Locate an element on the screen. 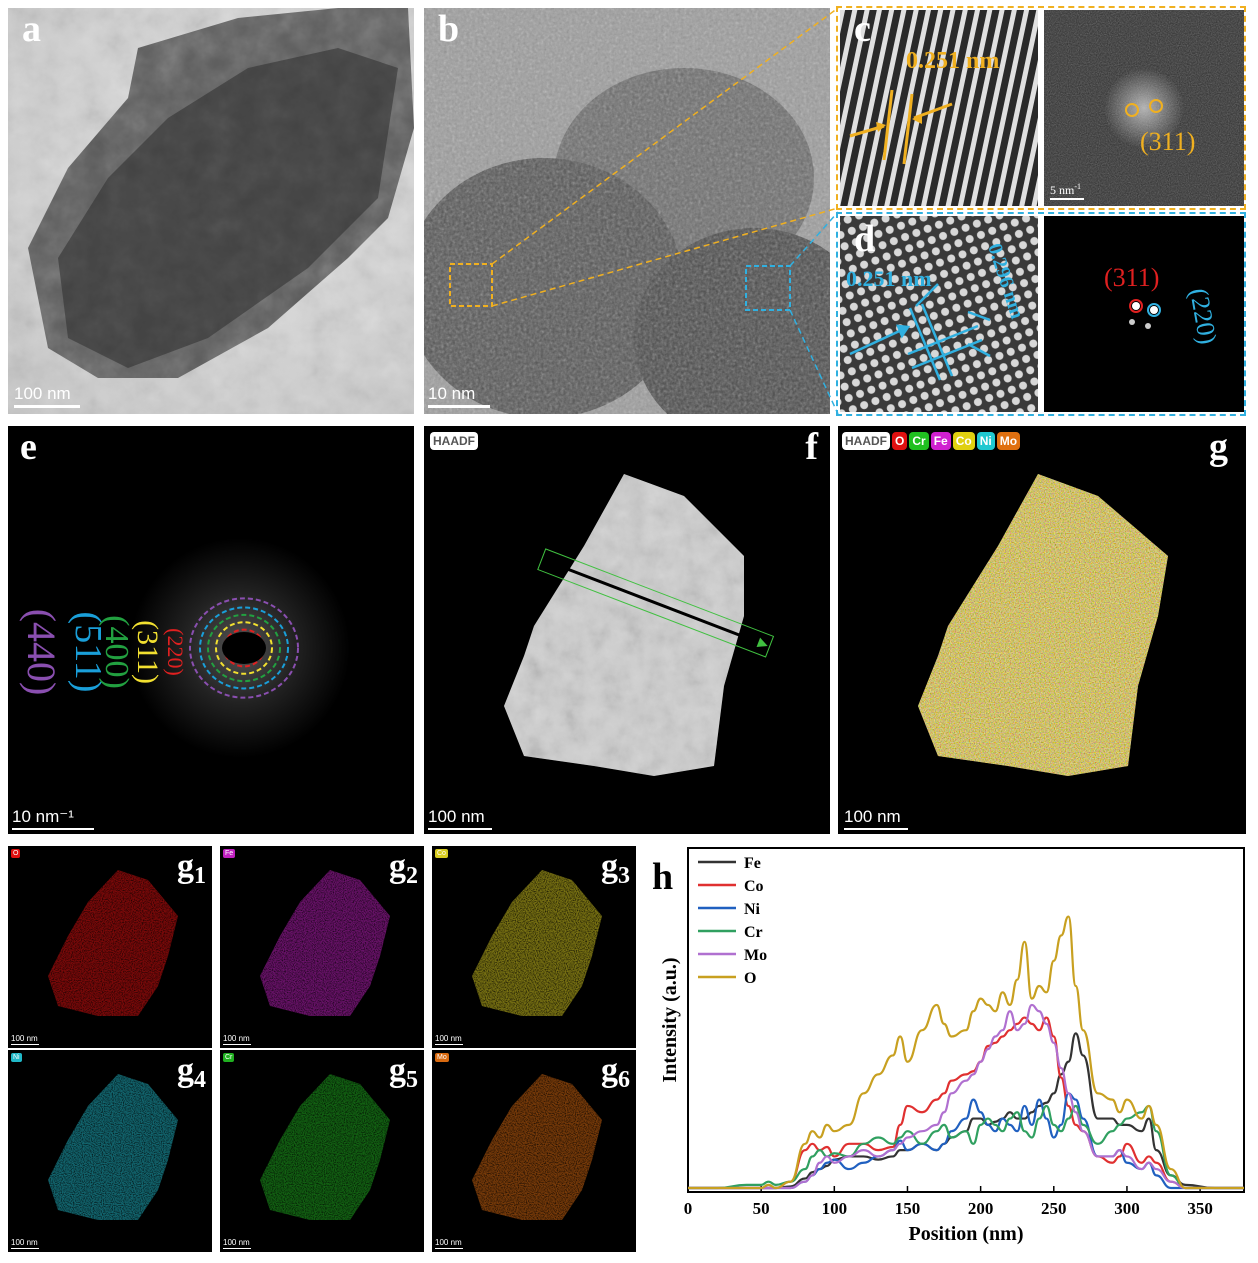  element-tag-haadf: HAADF is located at coordinates (866, 441).